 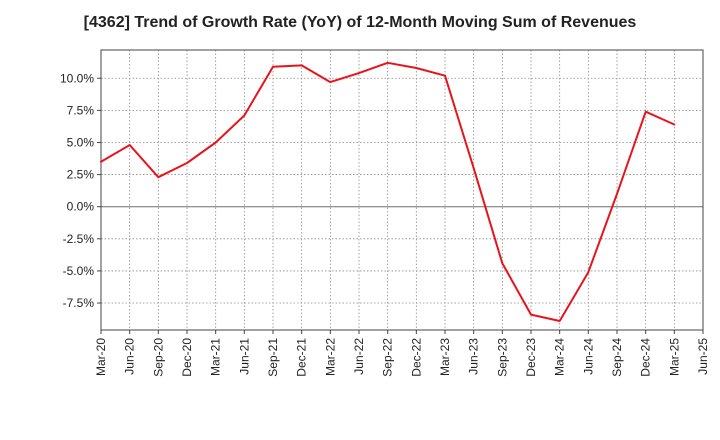 What do you see at coordinates (302, 357) in the screenshot?
I see `x-tick-label: Dec-21` at bounding box center [302, 357].